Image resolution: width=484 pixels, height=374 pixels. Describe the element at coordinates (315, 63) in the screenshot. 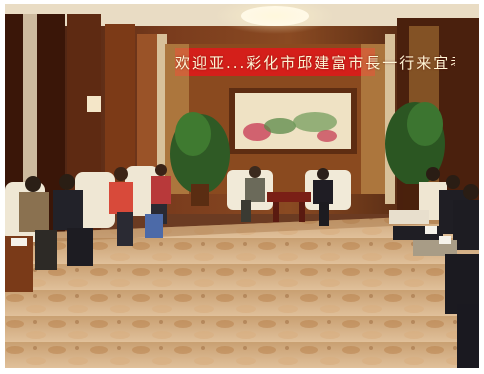

I see `welcome-banner-text: 欢迎亚...彩化市邱建富市長一行来宜考察` at that location.